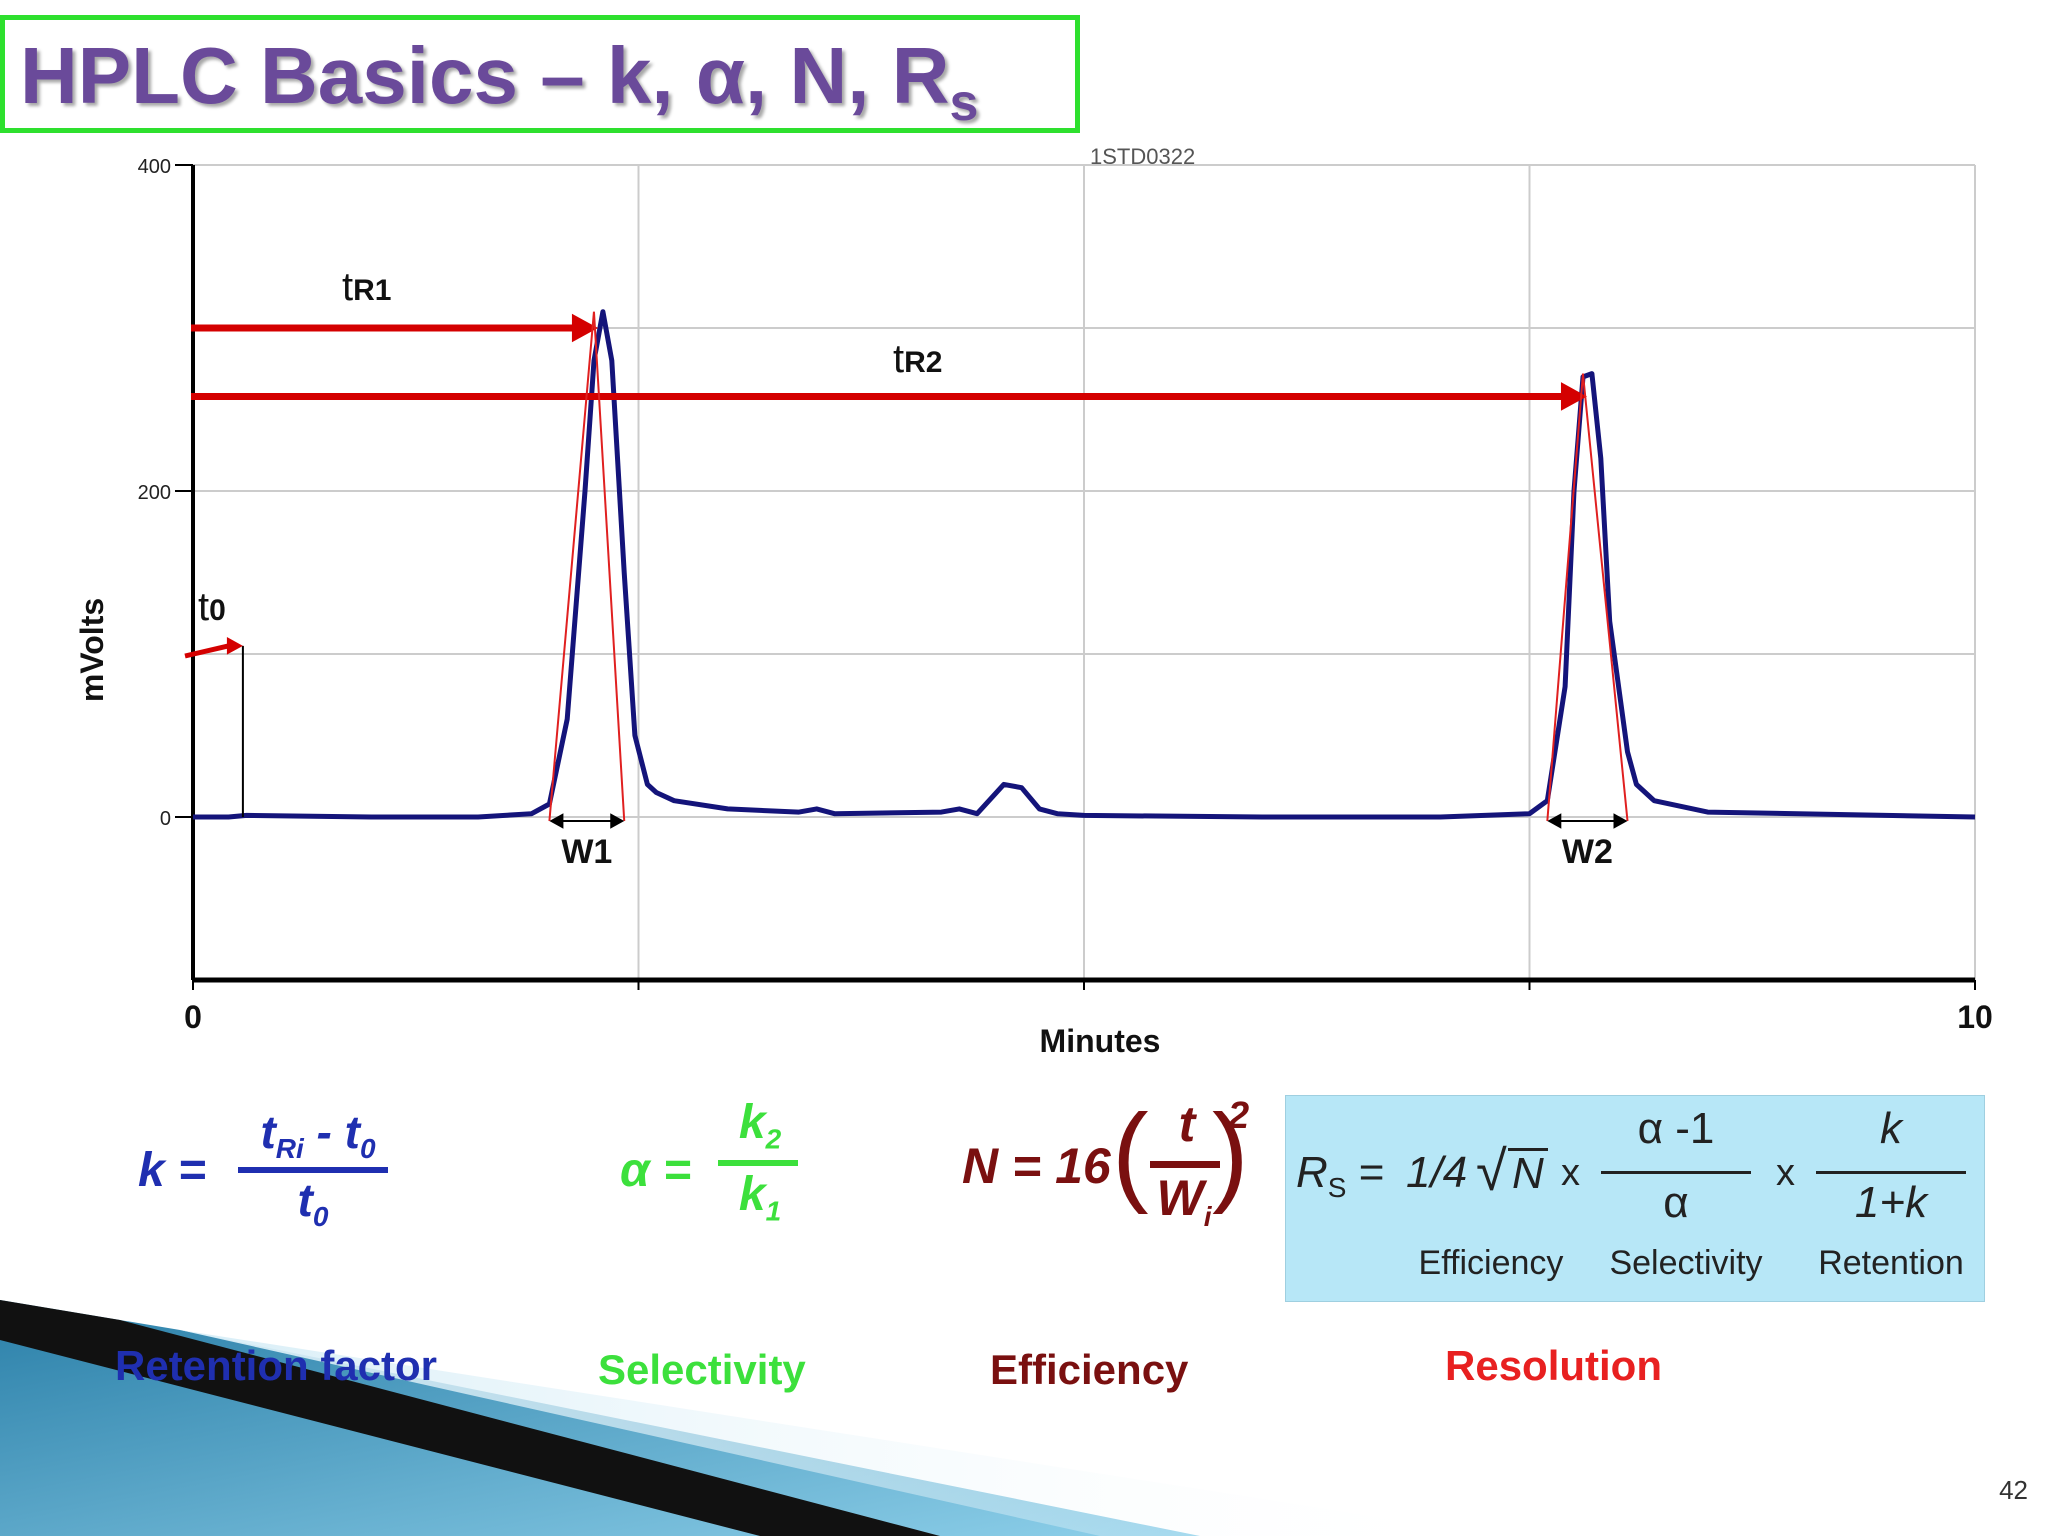  Describe the element at coordinates (276, 1365) in the screenshot. I see `retention-factor-caption: Retention factor` at that location.